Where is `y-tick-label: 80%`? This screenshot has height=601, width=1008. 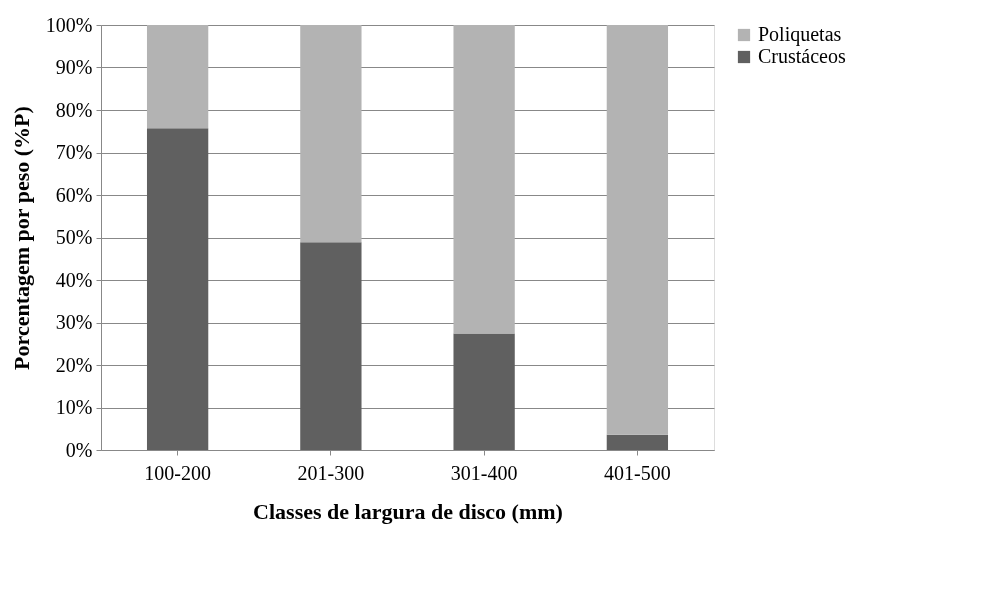
y-tick-label: 80% is located at coordinates (74, 109).